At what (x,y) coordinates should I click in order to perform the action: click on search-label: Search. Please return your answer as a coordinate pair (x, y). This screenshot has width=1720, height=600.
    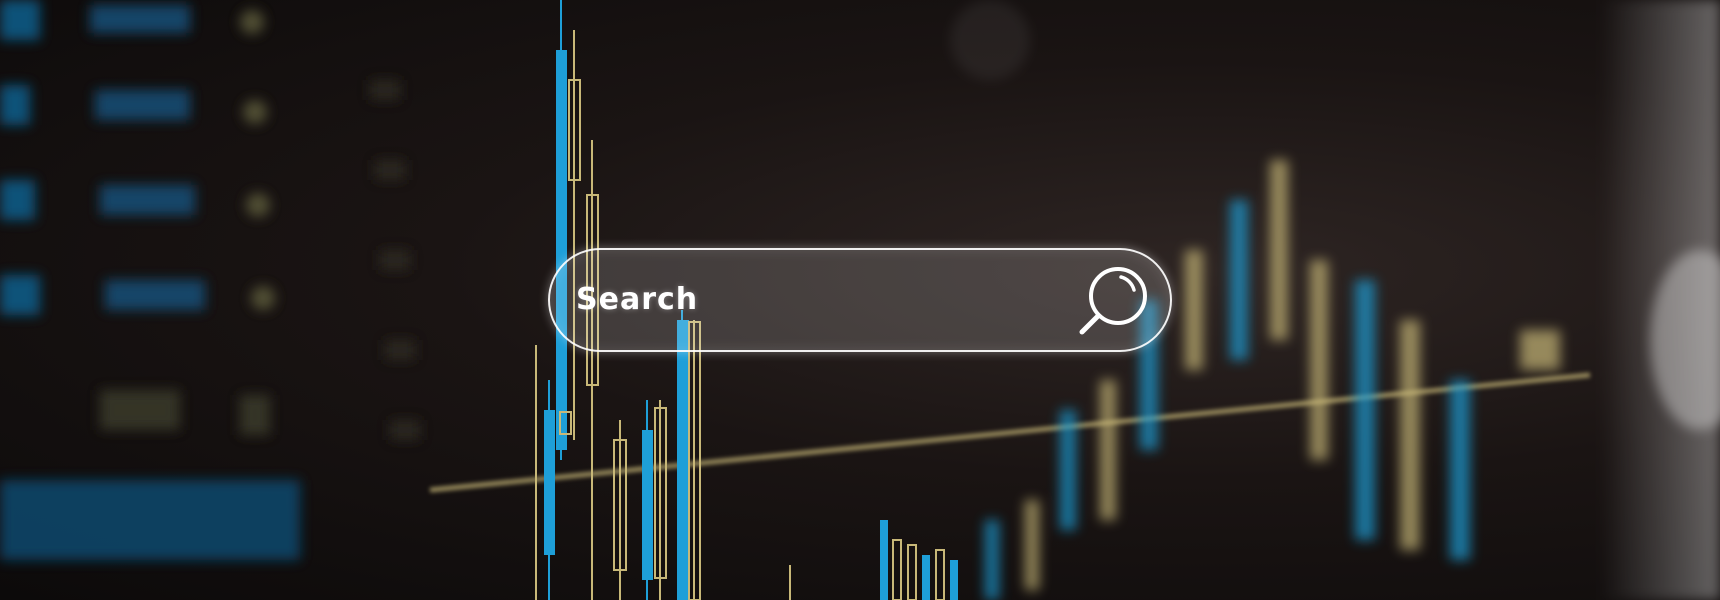
    Looking at the image, I should click on (637, 300).